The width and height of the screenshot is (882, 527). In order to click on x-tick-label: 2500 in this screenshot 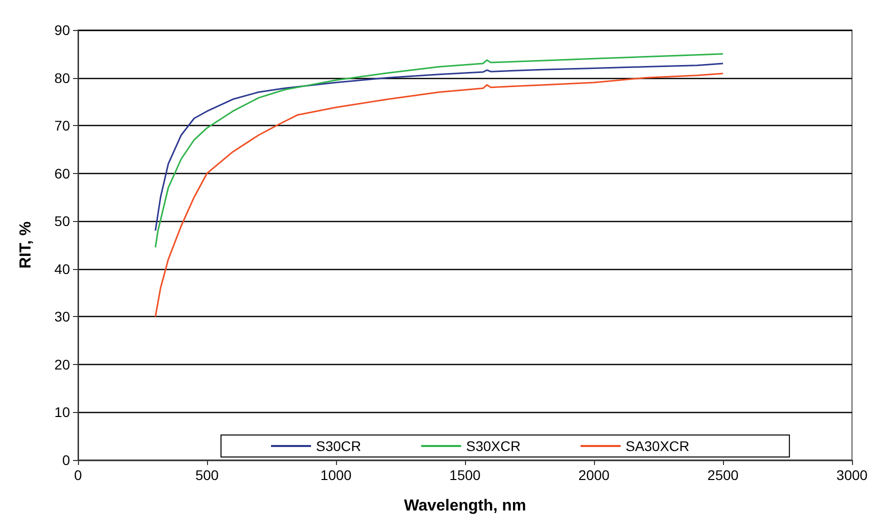, I will do `click(723, 475)`.